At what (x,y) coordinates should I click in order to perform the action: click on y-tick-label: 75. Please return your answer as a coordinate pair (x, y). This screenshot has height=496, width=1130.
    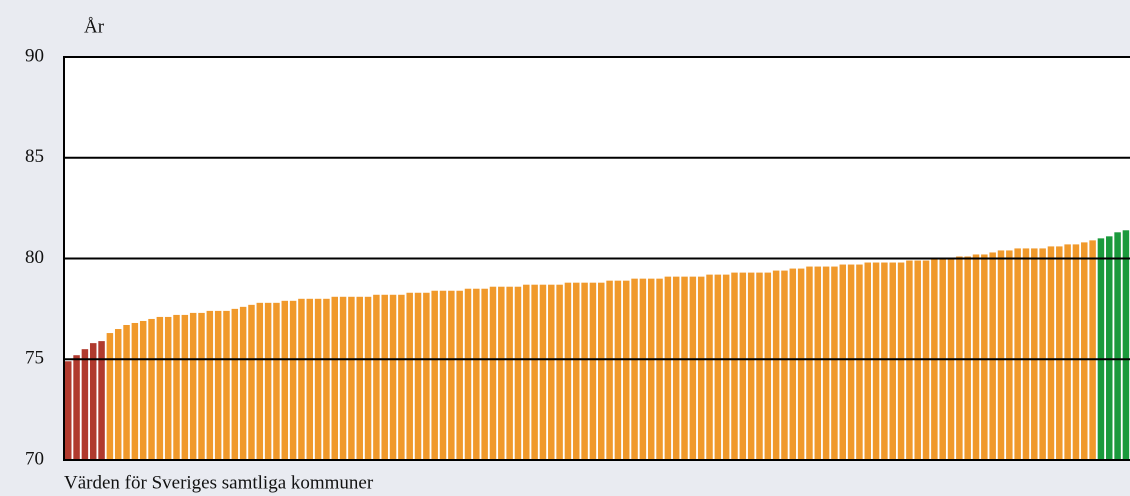
    Looking at the image, I should click on (34, 358).